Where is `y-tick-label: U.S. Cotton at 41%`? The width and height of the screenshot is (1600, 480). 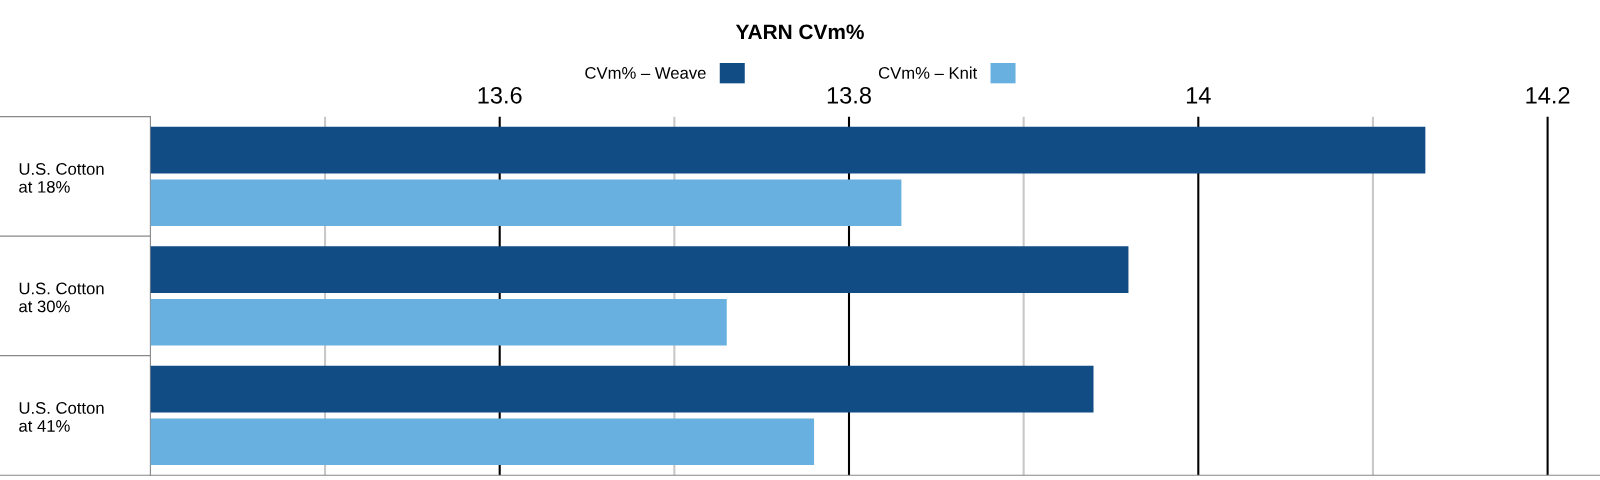
y-tick-label: U.S. Cotton at 41% is located at coordinates (61, 417).